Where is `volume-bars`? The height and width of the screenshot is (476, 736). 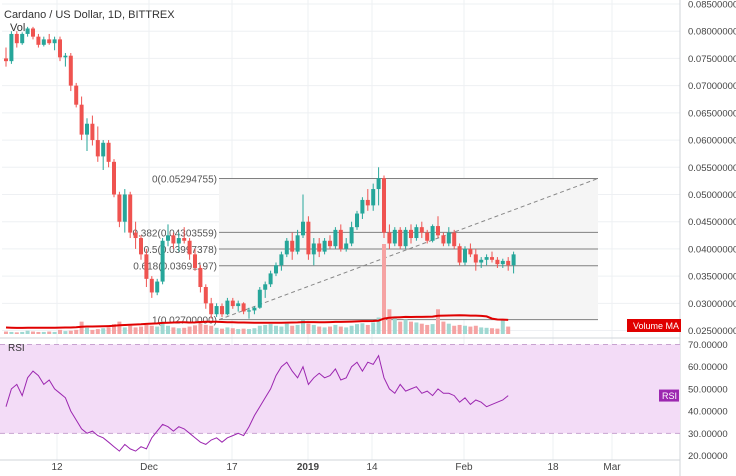
volume-bars is located at coordinates (257, 289).